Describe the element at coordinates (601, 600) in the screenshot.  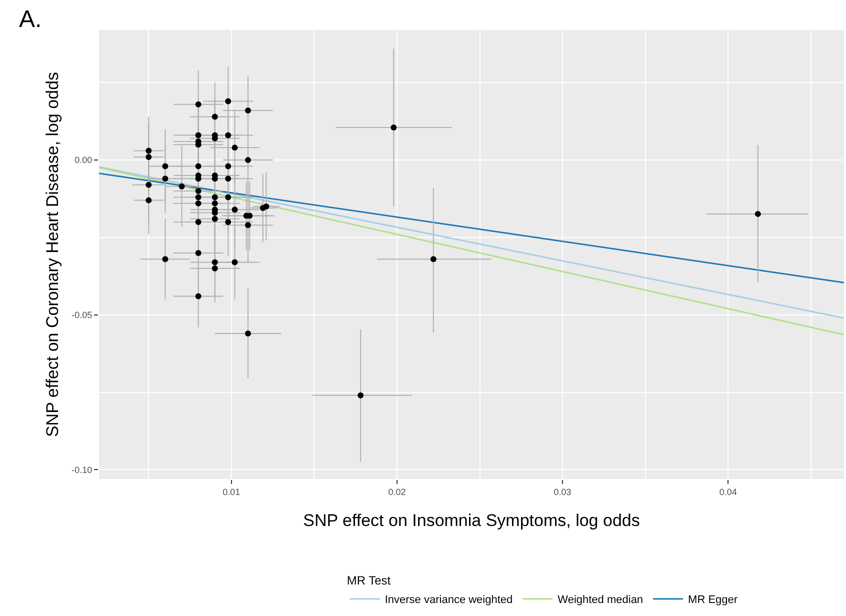
I see `legend-label: Weighted median` at that location.